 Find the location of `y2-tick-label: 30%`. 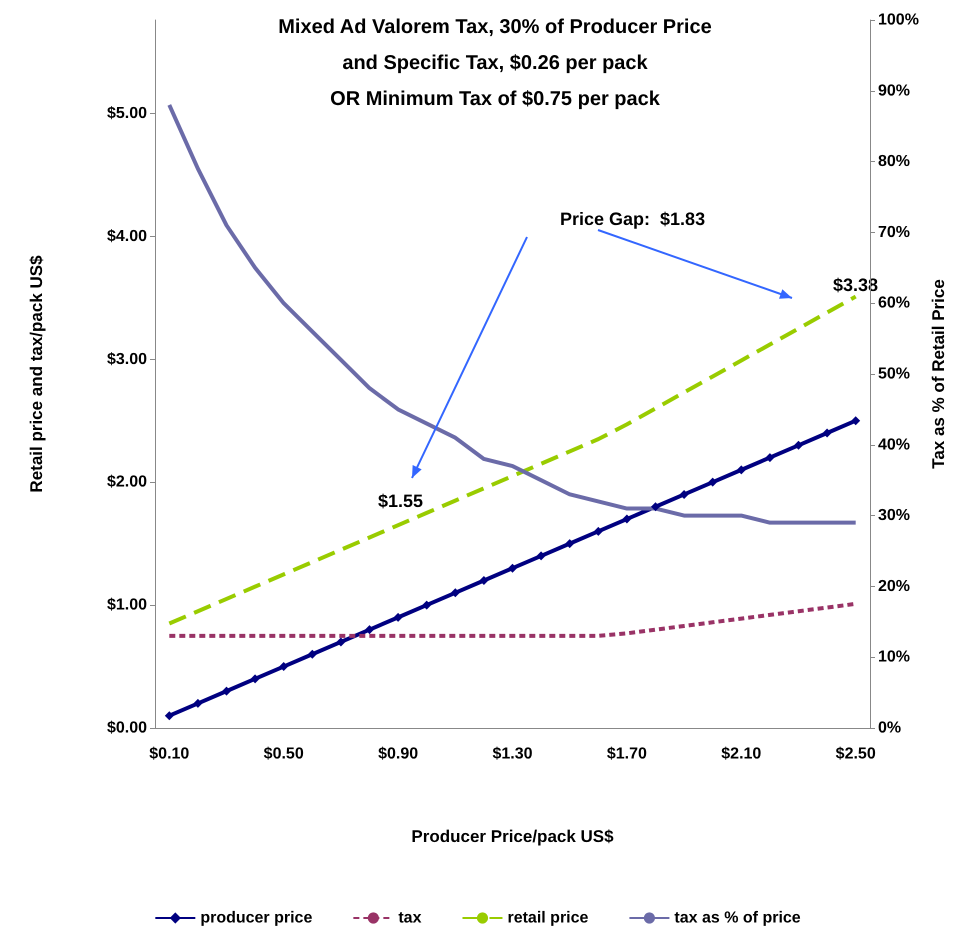

y2-tick-label: 30% is located at coordinates (894, 515).